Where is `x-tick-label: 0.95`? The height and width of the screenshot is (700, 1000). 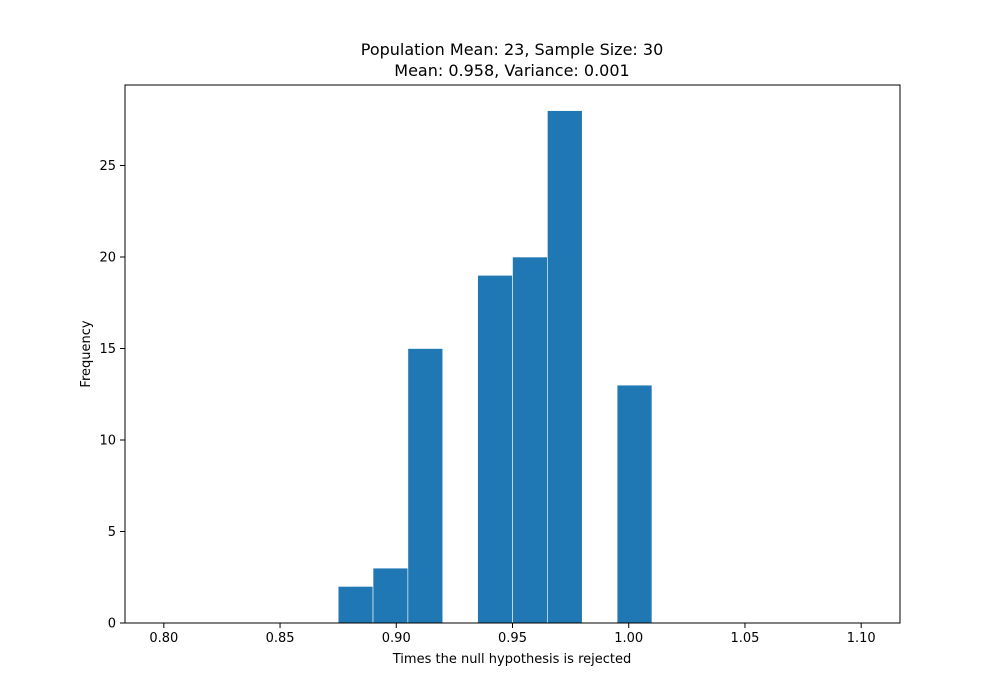 x-tick-label: 0.95 is located at coordinates (512, 638).